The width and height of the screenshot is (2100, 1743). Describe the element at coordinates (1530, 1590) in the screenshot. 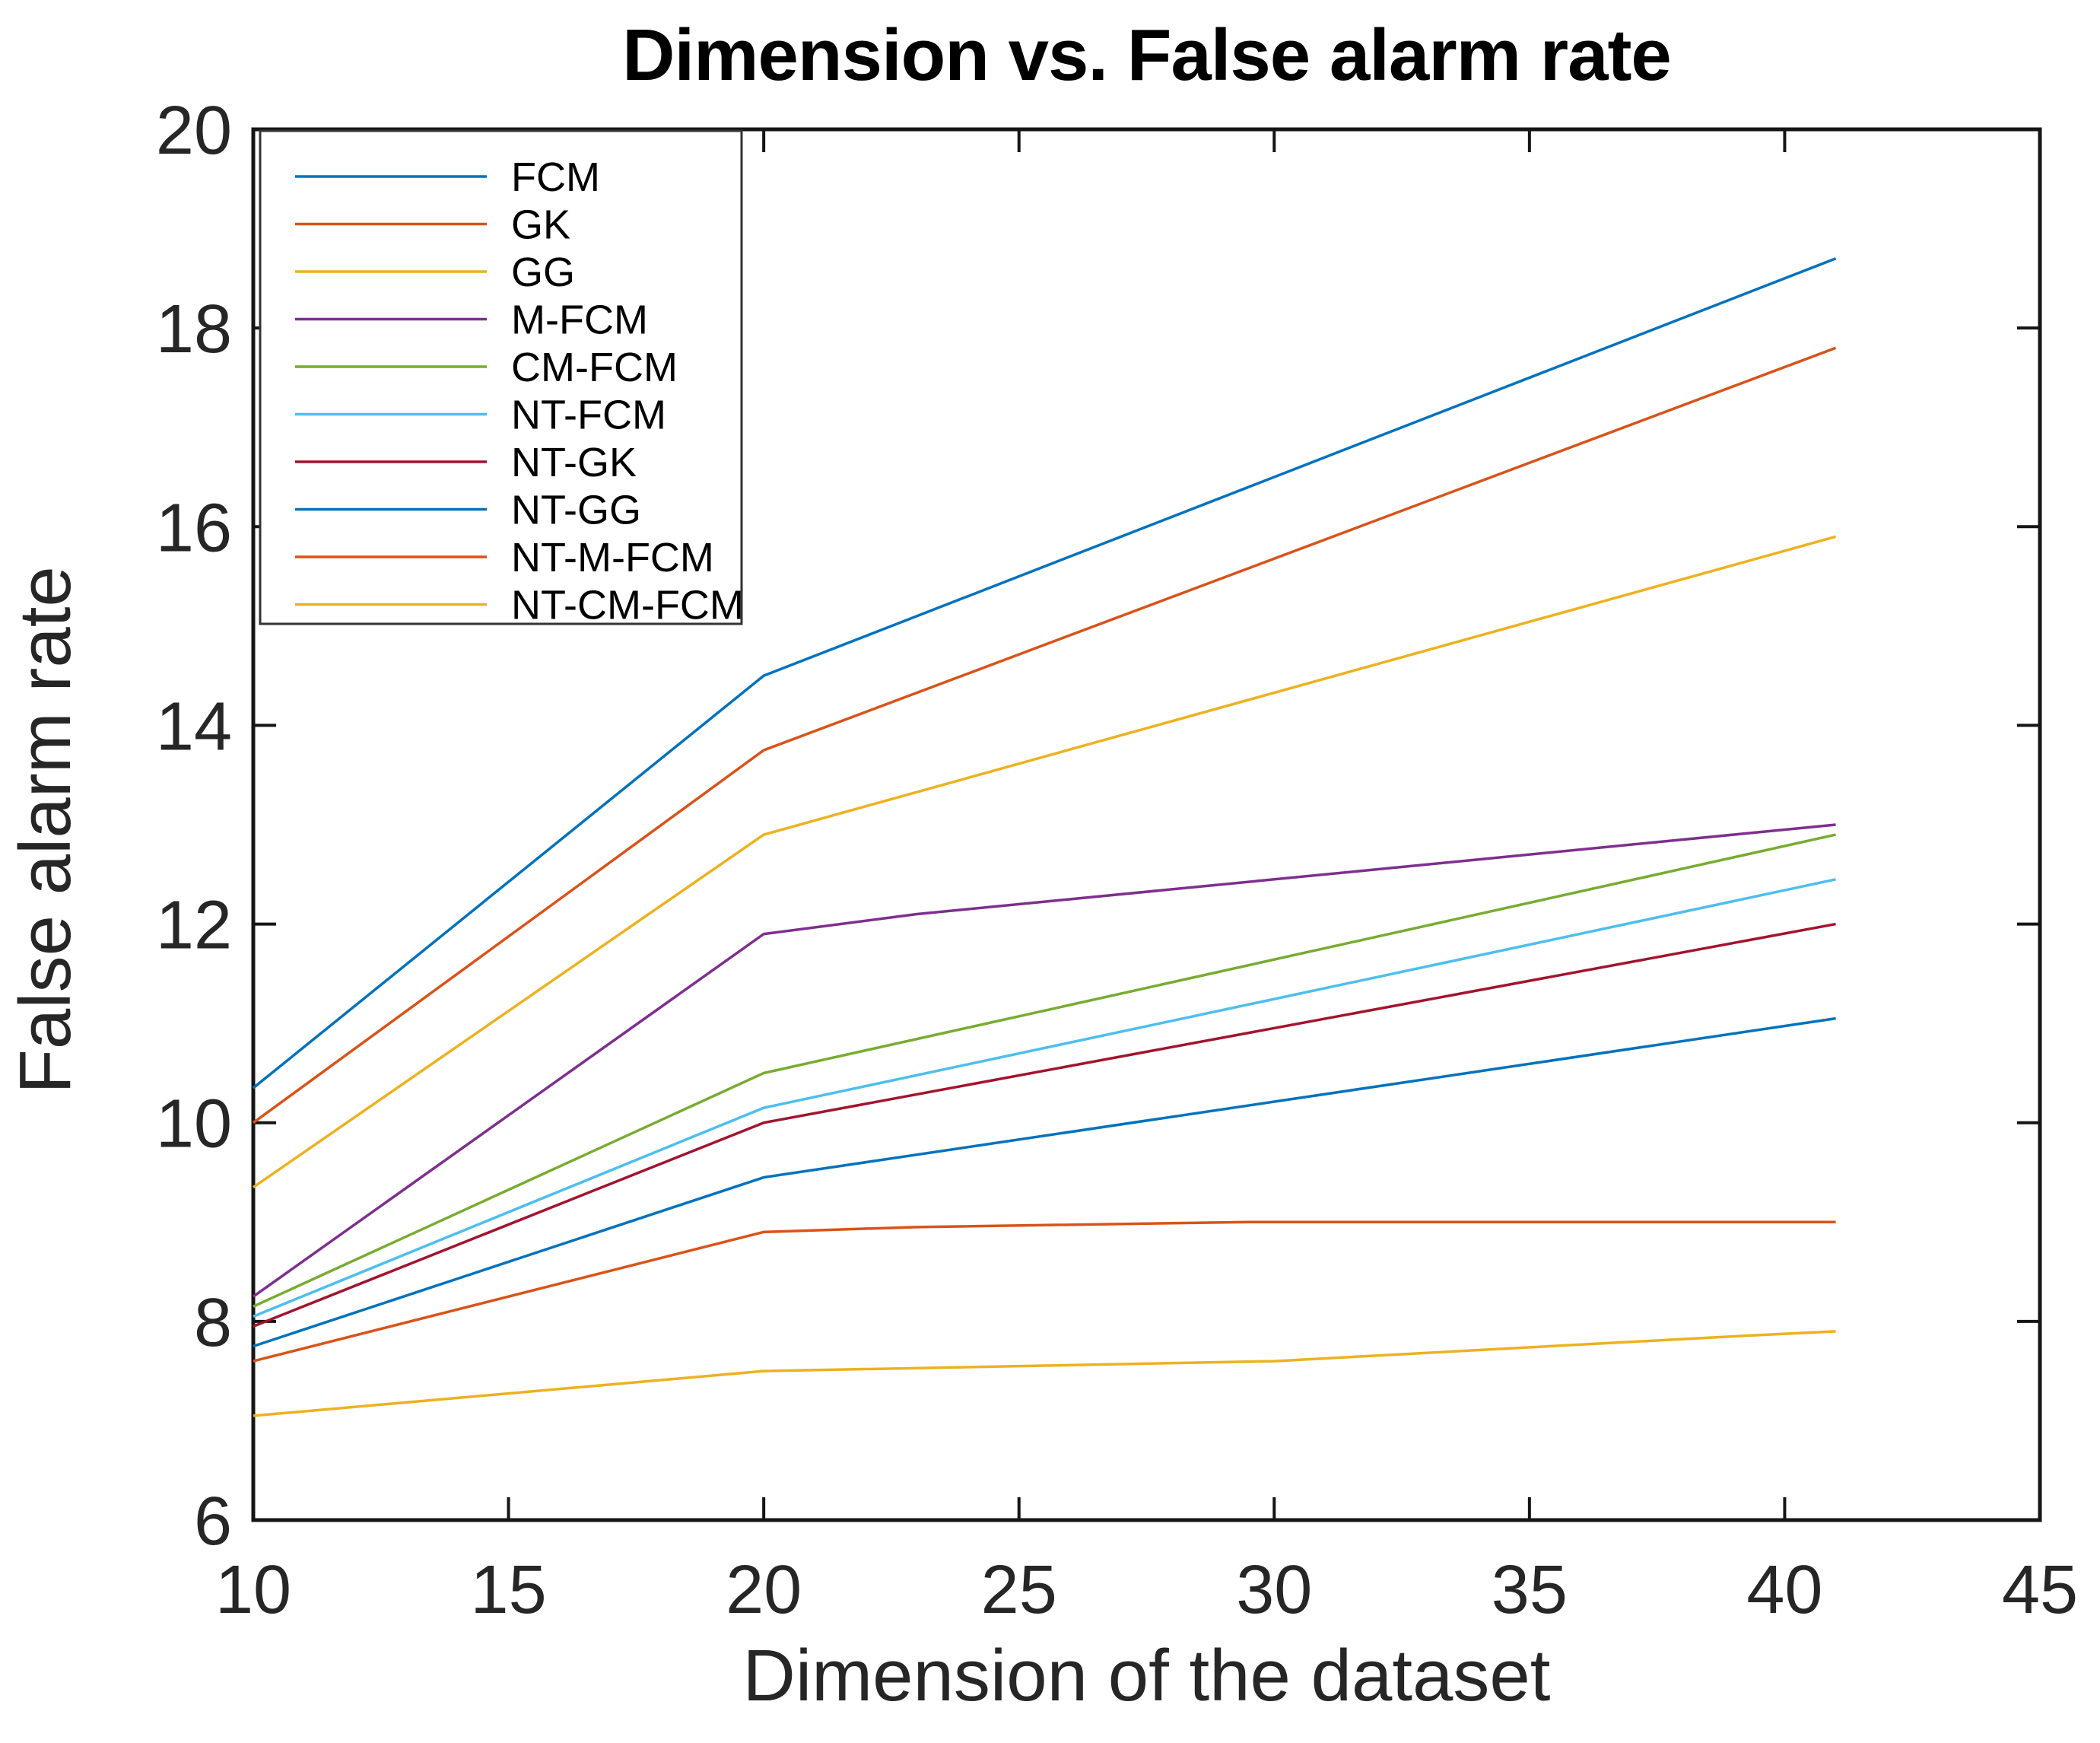

I see `x-tick-label: 35` at that location.